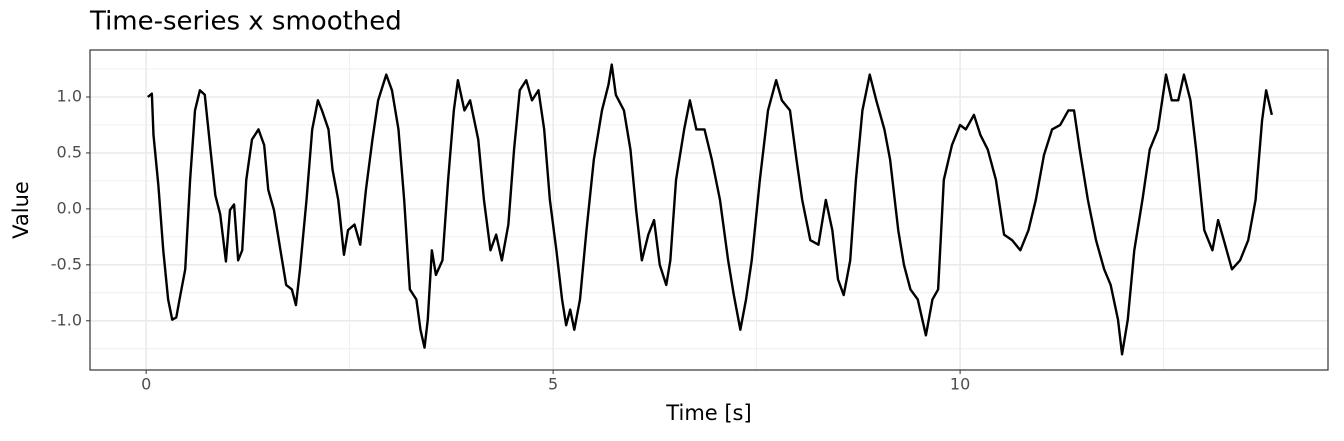 The height and width of the screenshot is (441, 1344). I want to click on x-tick-label: 5, so click(553, 384).